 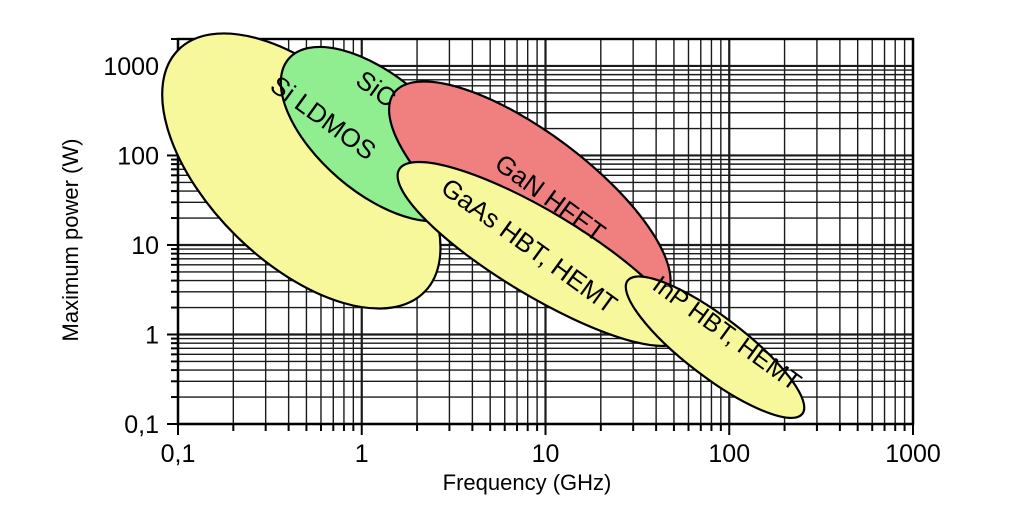 What do you see at coordinates (729, 454) in the screenshot?
I see `x-tick-label: 100` at bounding box center [729, 454].